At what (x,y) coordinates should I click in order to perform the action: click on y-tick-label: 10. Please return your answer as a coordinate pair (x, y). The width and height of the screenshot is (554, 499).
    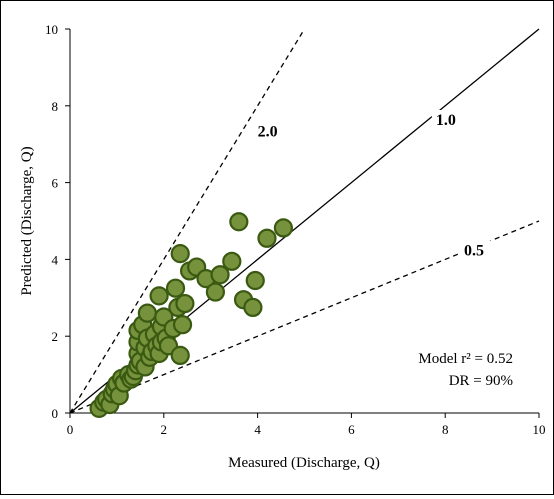
    Looking at the image, I should click on (51, 29).